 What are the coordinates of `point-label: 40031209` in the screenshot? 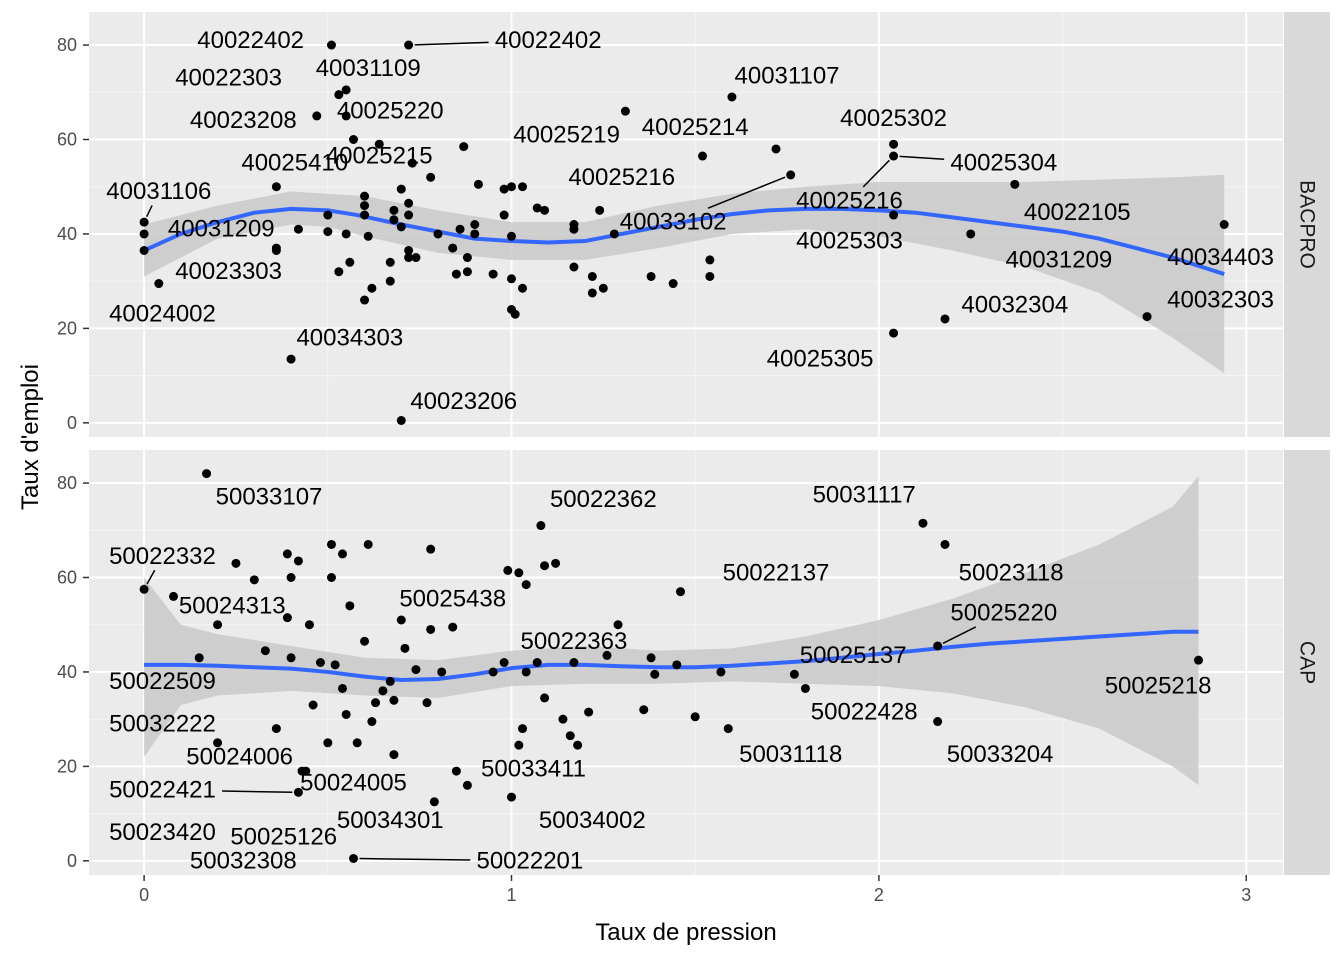 It's located at (221, 229).